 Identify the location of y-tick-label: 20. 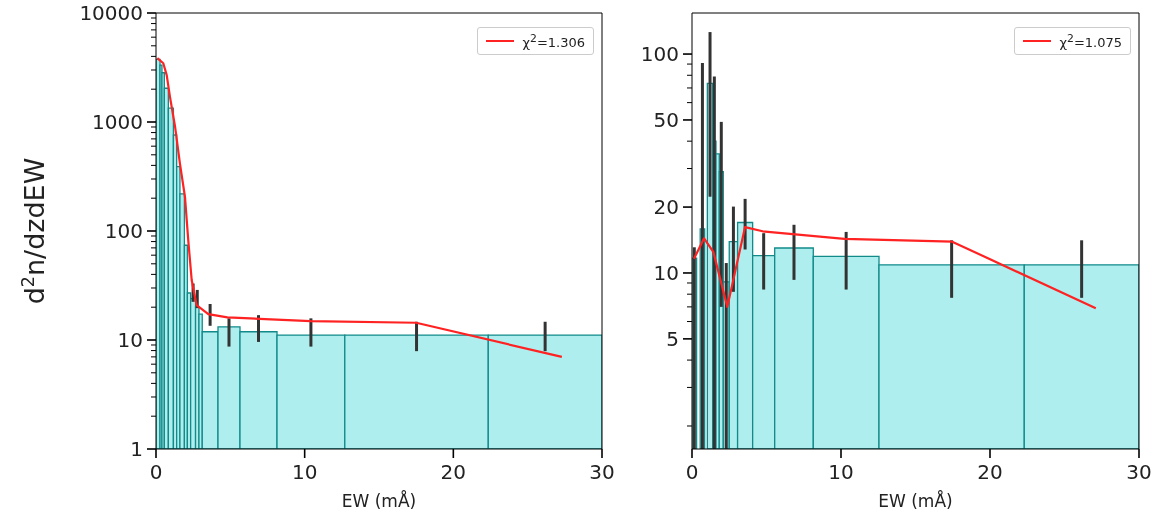
(666, 207).